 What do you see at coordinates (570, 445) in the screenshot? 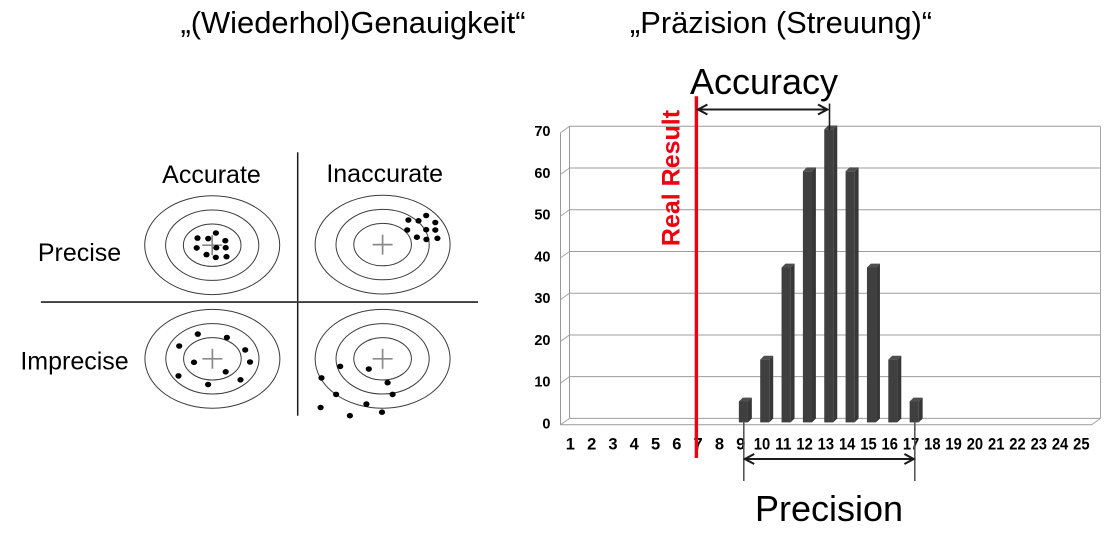
I see `svg-text: 1` at bounding box center [570, 445].